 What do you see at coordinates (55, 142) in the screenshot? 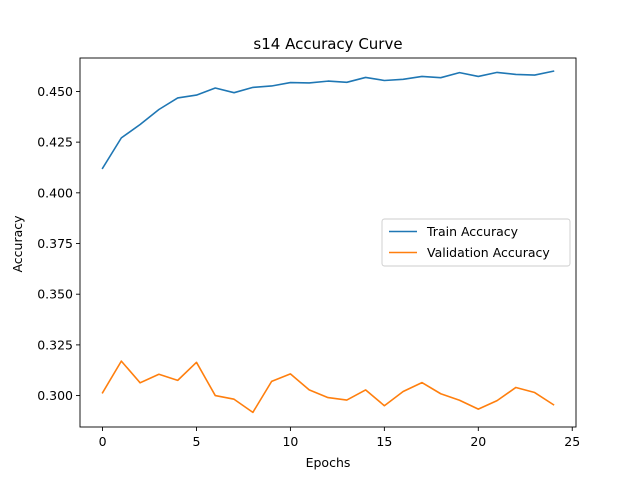
I see `y-tick-label: 0.425` at bounding box center [55, 142].